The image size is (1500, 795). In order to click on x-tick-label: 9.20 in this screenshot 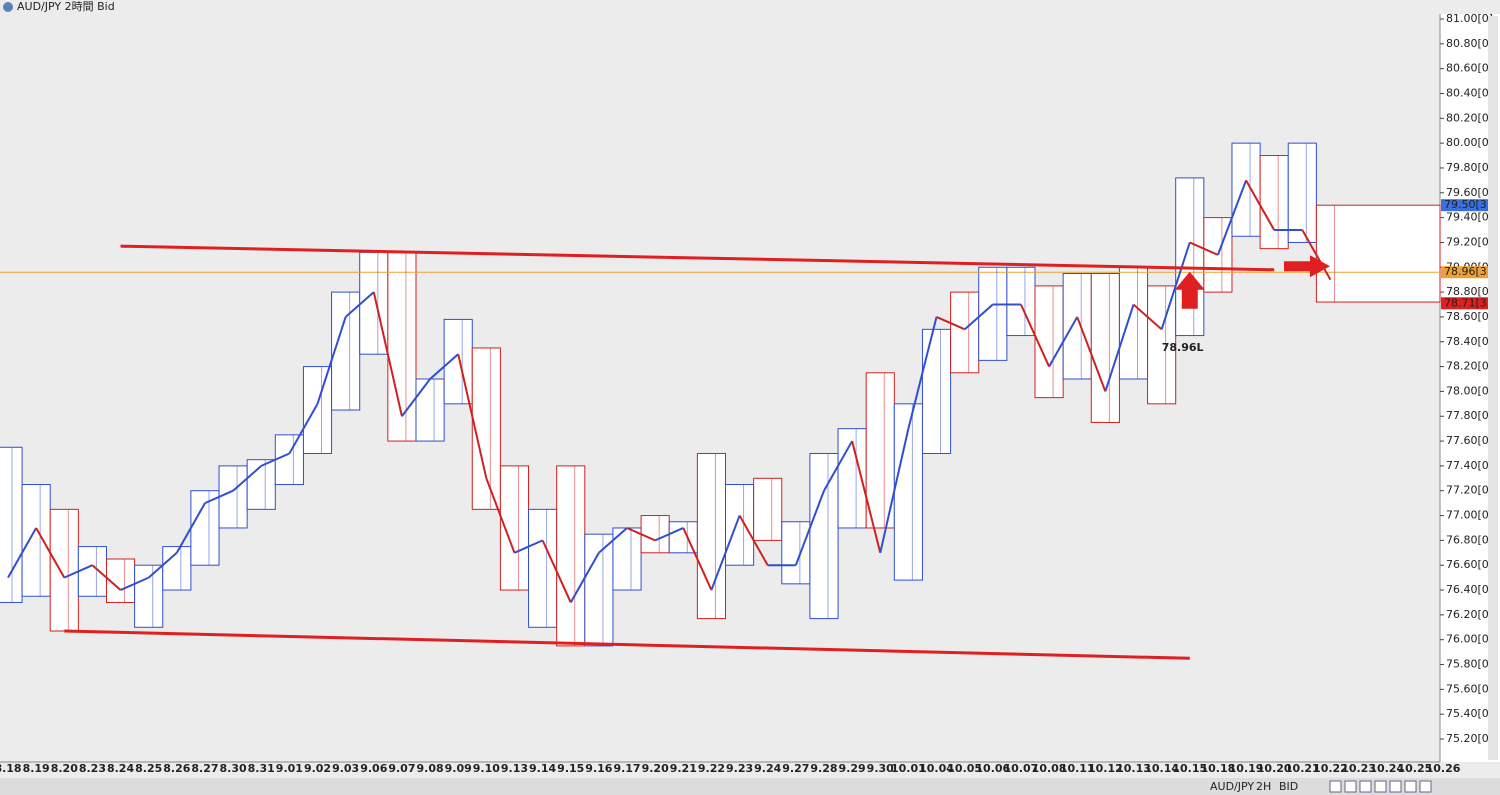, I will do `click(655, 768)`.